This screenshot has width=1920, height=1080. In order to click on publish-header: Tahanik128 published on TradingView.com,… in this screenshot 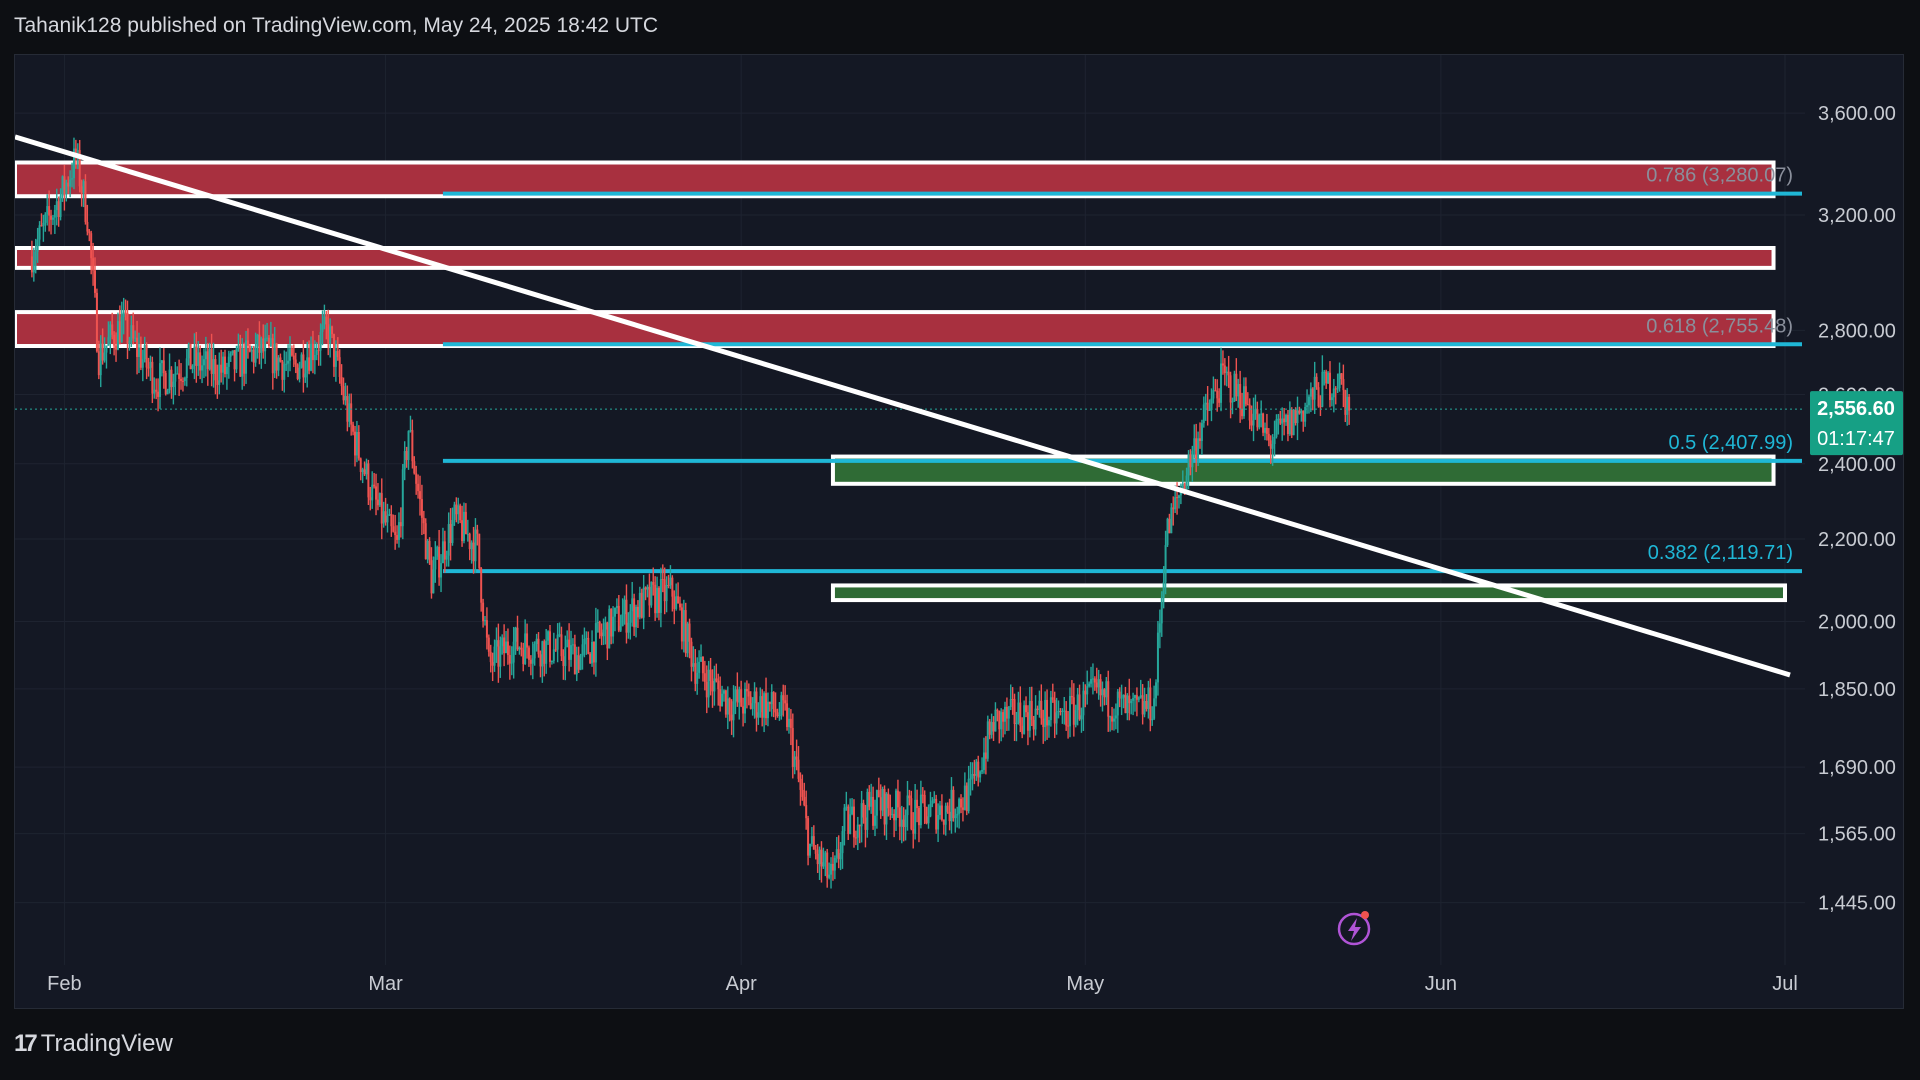, I will do `click(336, 26)`.